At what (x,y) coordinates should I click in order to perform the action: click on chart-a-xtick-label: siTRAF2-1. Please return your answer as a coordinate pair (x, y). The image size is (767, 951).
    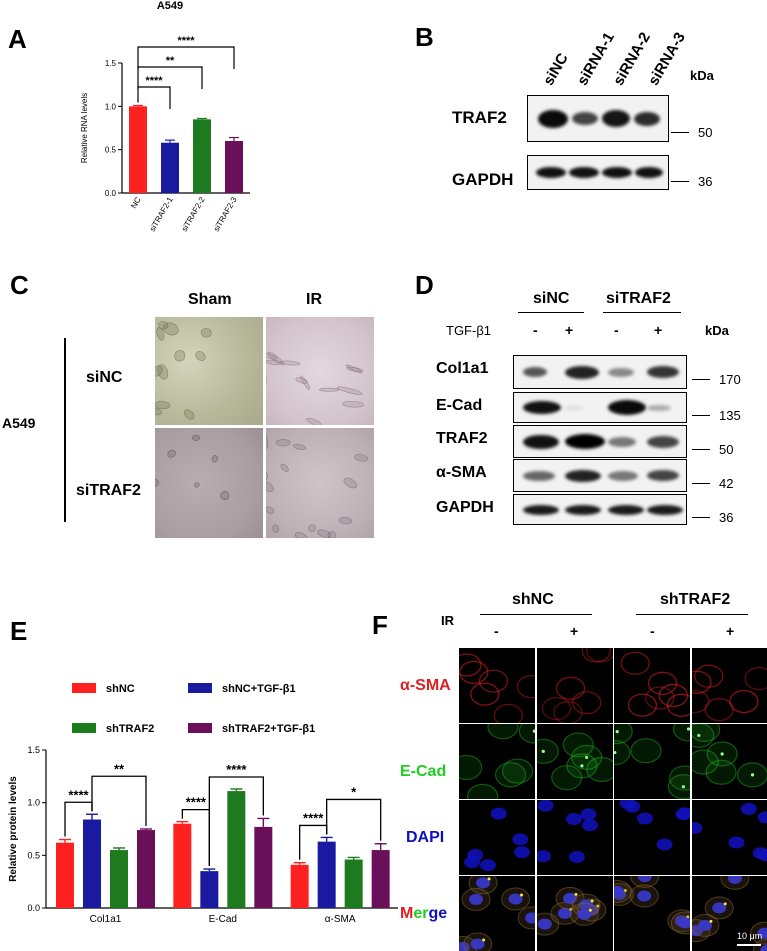
    Looking at the image, I should click on (161, 214).